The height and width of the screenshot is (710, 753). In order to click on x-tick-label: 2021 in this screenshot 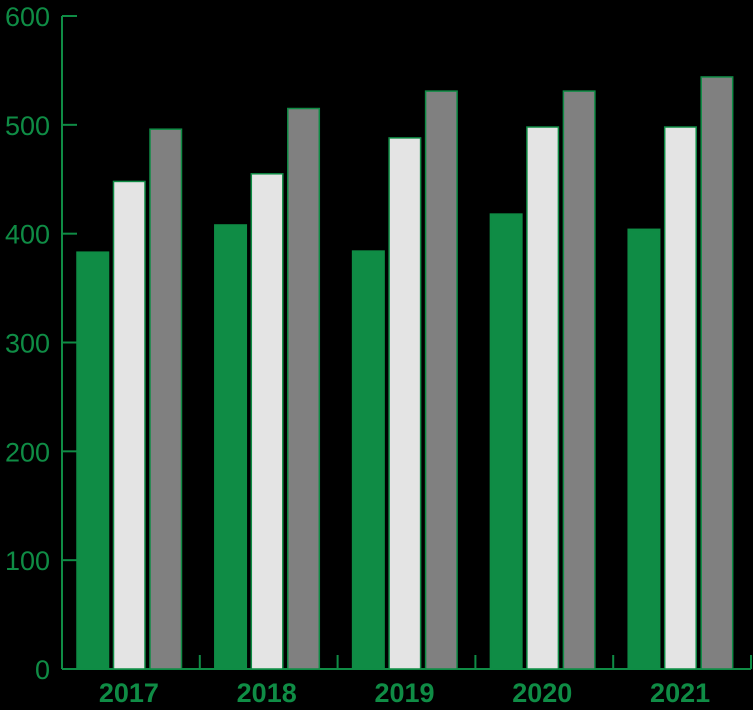, I will do `click(680, 693)`.